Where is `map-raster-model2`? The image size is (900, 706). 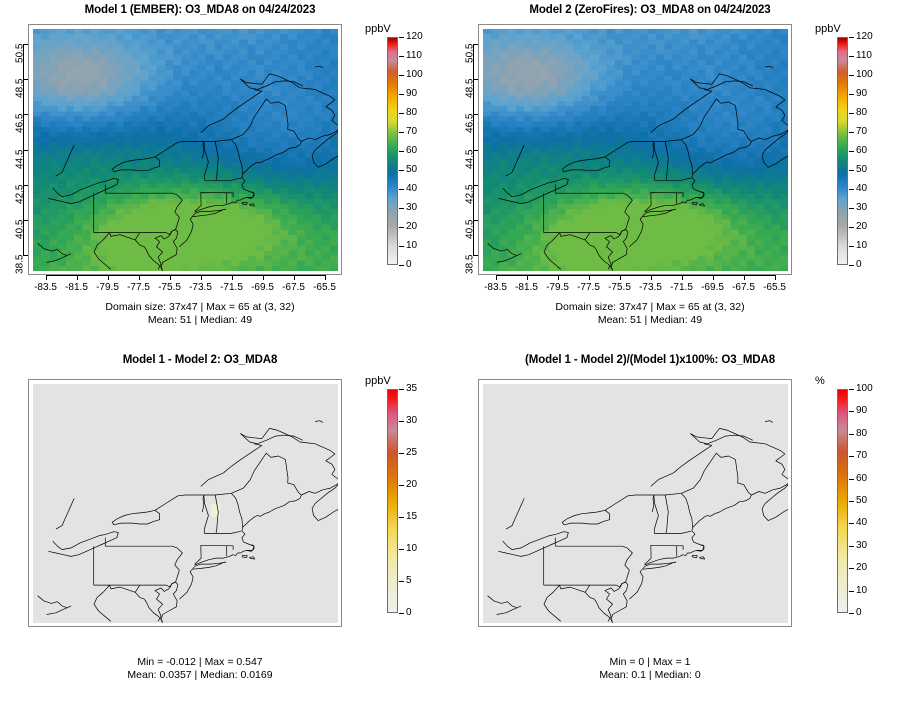
map-raster-model2 is located at coordinates (635, 150).